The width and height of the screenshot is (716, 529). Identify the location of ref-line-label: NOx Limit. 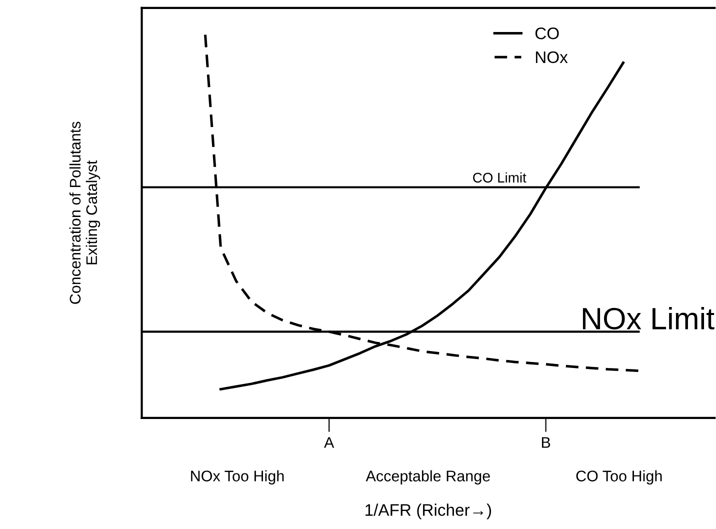
(648, 318).